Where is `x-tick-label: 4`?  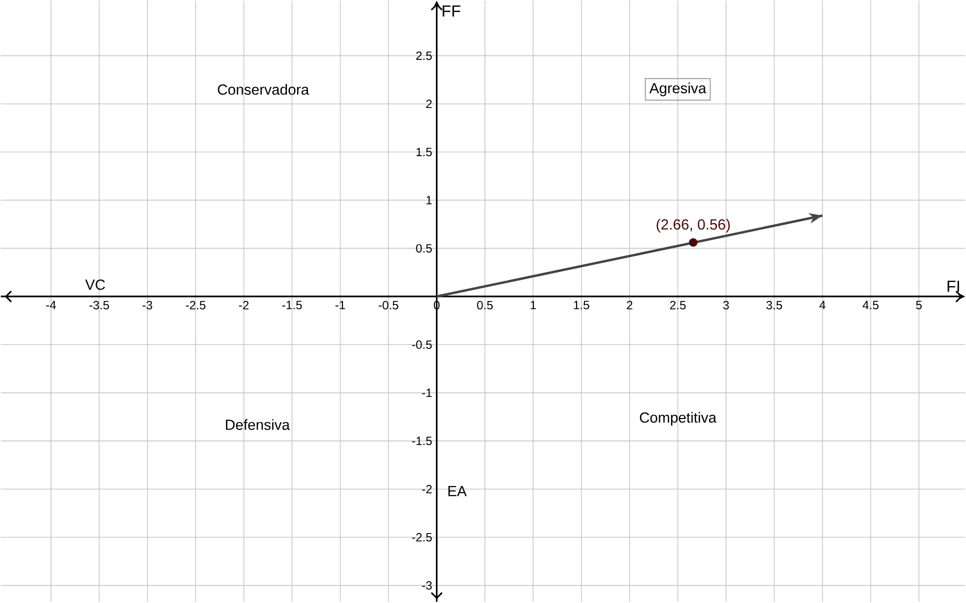
x-tick-label: 4 is located at coordinates (822, 305).